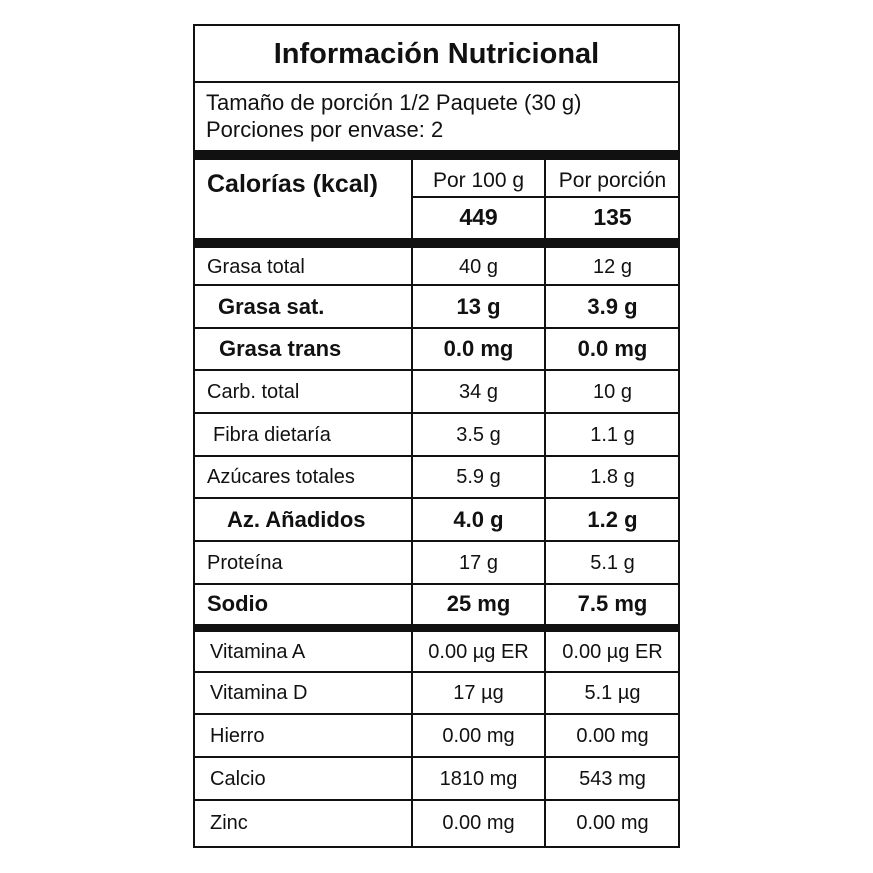  I want to click on calories-per-serving: 135, so click(612, 217).